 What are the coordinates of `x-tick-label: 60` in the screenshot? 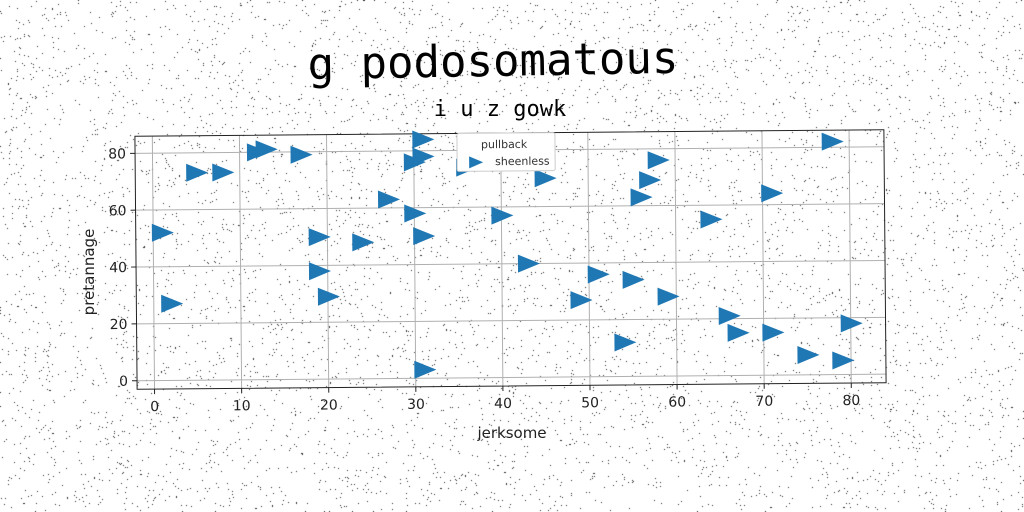 It's located at (677, 402).